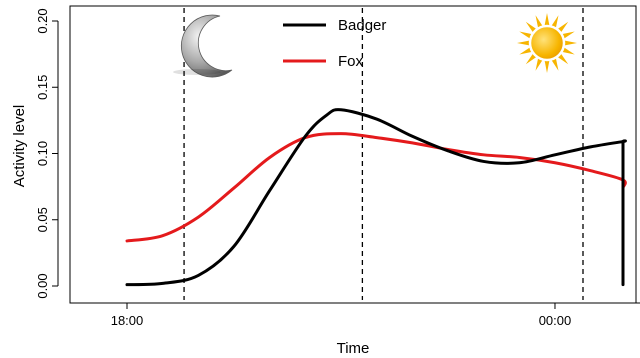 Image resolution: width=640 pixels, height=358 pixels. I want to click on y-axis: 0.00 0.05 0.10 0.15 0.20, so click(47, 153).